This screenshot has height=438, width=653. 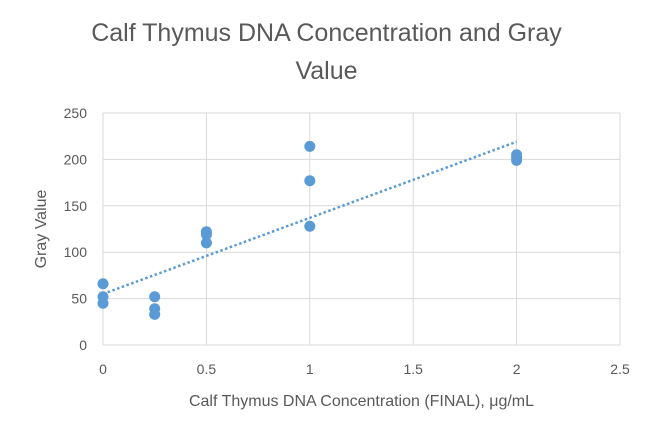 What do you see at coordinates (326, 71) in the screenshot?
I see `chart-title-line-2: Value` at bounding box center [326, 71].